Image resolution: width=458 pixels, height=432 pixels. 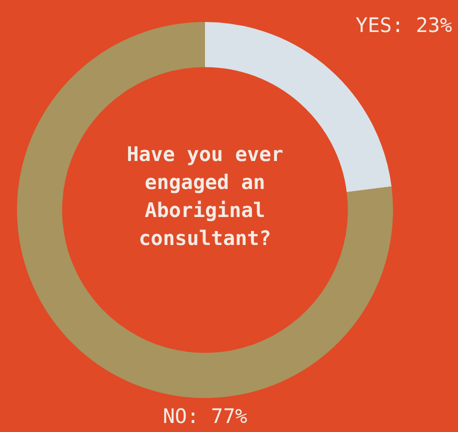 What do you see at coordinates (205, 416) in the screenshot?
I see `slice-label: NO: 77%` at bounding box center [205, 416].